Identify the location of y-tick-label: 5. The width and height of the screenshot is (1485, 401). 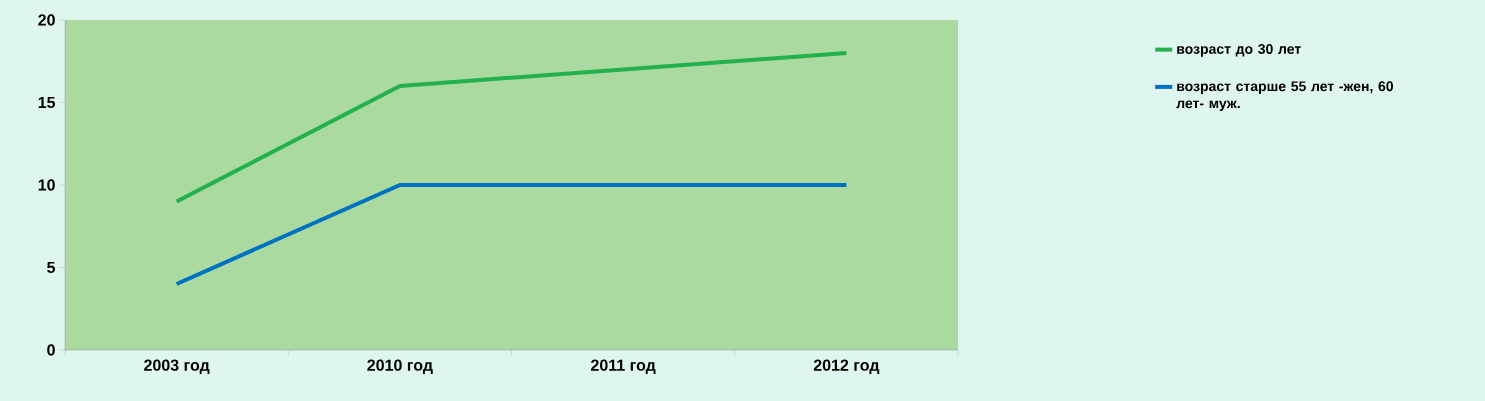
(51, 267).